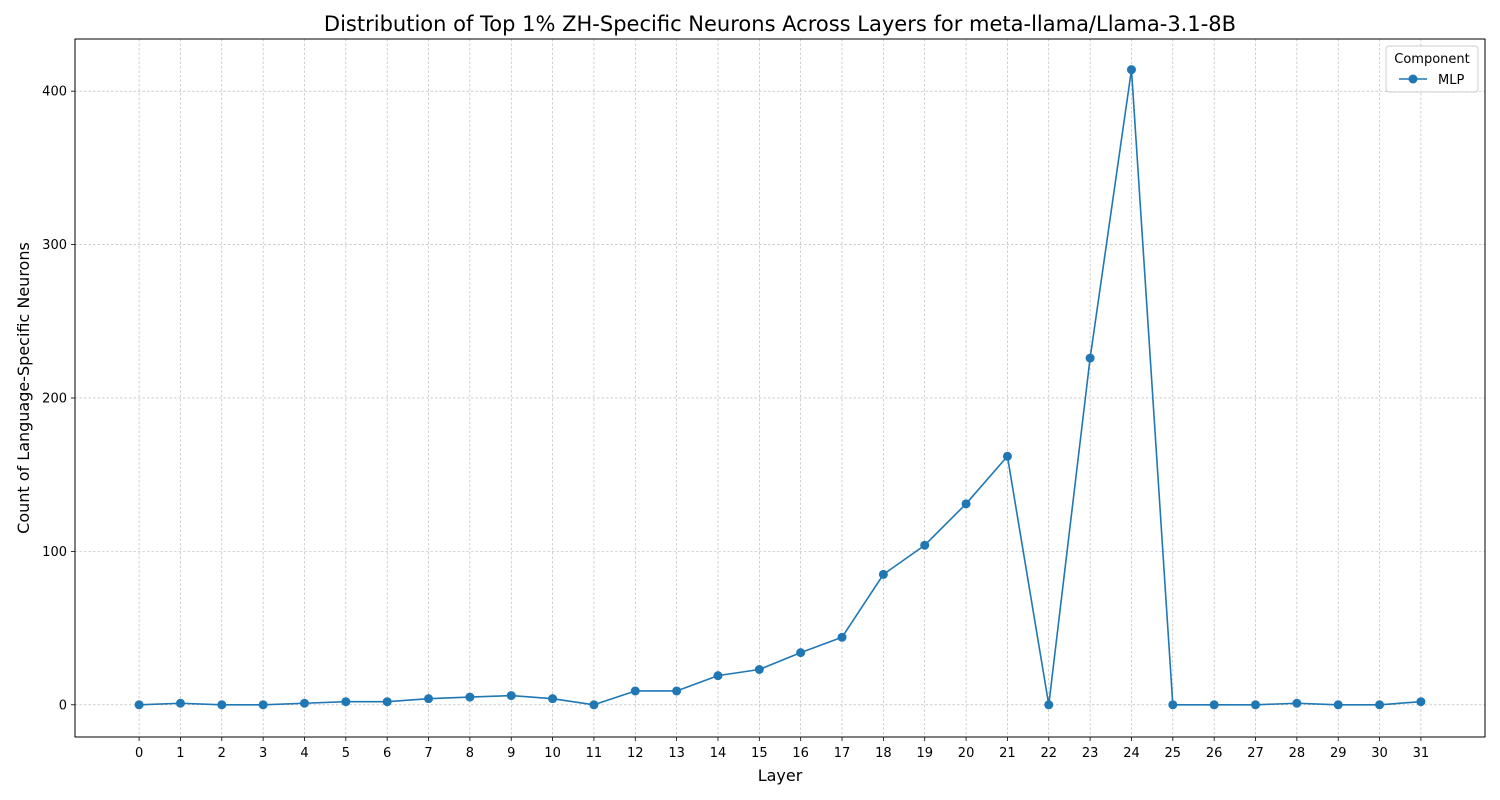 This screenshot has width=1500, height=800. What do you see at coordinates (54, 92) in the screenshot?
I see `y-tick-label: 400` at bounding box center [54, 92].